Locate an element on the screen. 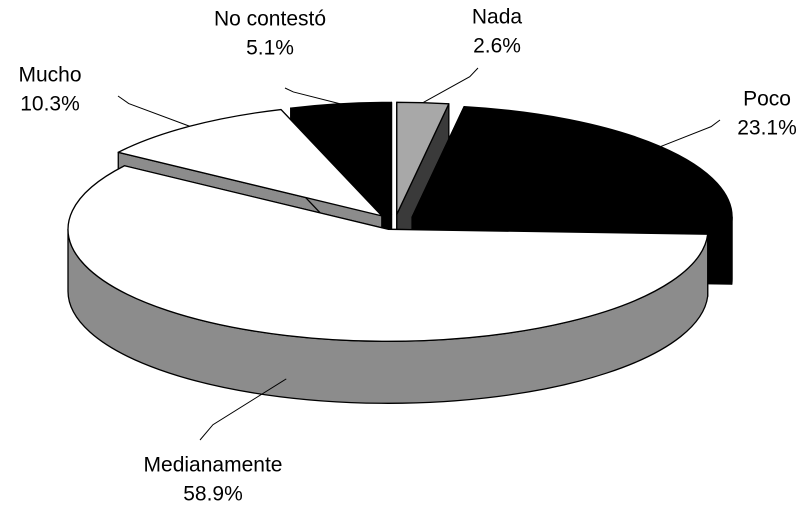  value-label: 10.3% is located at coordinates (50, 104).